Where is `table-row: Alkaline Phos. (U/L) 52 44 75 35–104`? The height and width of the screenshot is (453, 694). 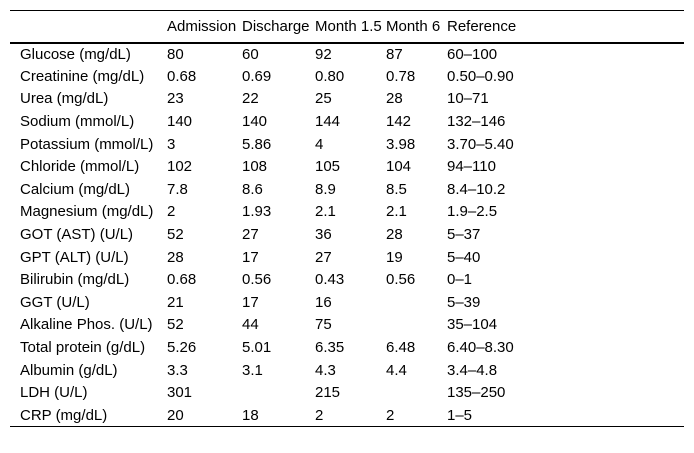
table-row: Alkaline Phos. (U/L) 52 44 75 35–104 is located at coordinates (347, 325).